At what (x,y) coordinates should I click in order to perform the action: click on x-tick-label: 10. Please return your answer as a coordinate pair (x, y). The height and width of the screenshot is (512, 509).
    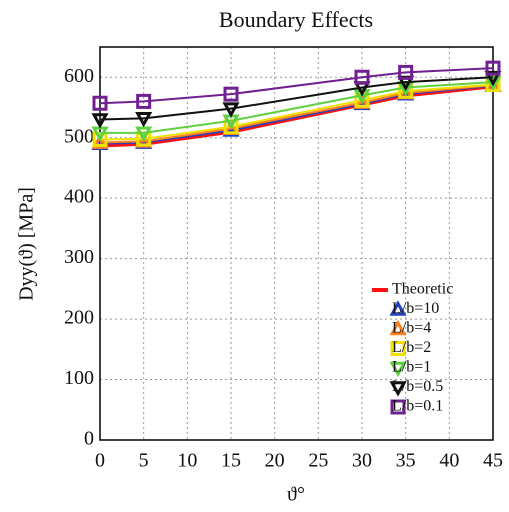
    Looking at the image, I should click on (187, 461).